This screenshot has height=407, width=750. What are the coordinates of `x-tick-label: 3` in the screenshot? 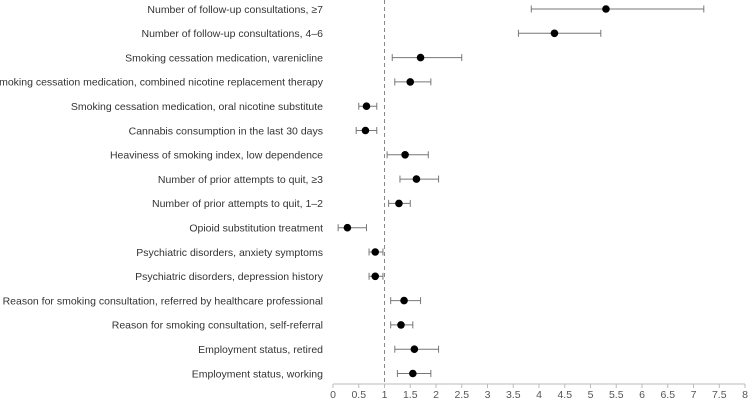 It's located at (488, 395).